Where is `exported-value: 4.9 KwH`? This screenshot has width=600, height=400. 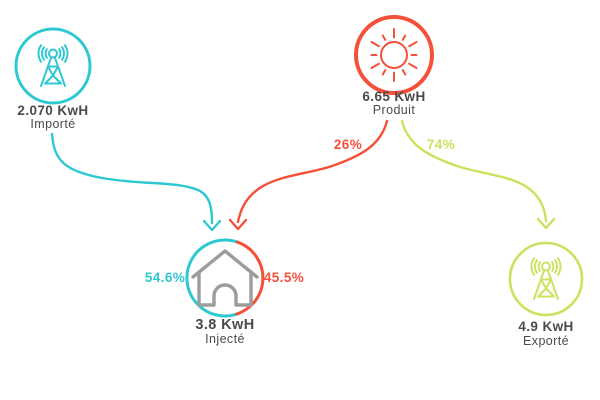
exported-value: 4.9 KwH is located at coordinates (546, 326).